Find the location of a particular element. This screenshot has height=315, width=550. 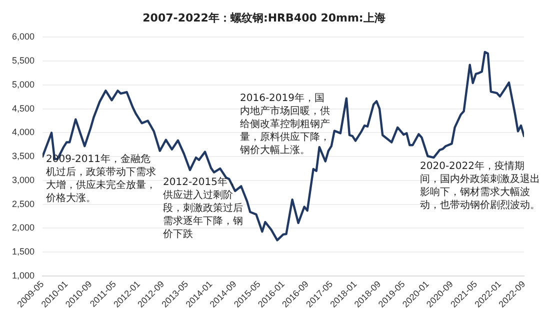

y-tick-label: 5,000 is located at coordinates (23, 84).